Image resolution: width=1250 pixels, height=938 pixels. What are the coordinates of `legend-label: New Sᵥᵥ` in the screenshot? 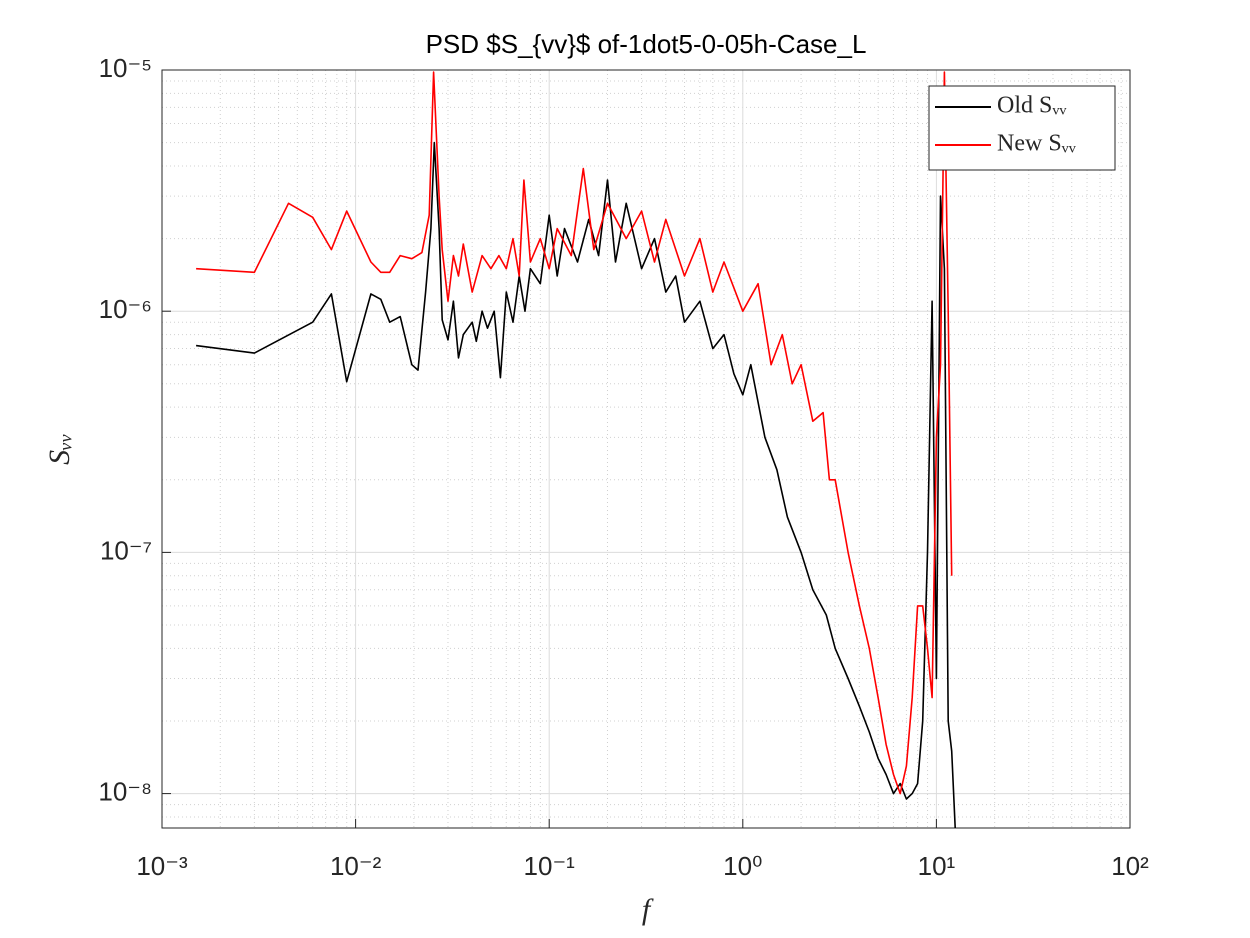 It's located at (1037, 144).